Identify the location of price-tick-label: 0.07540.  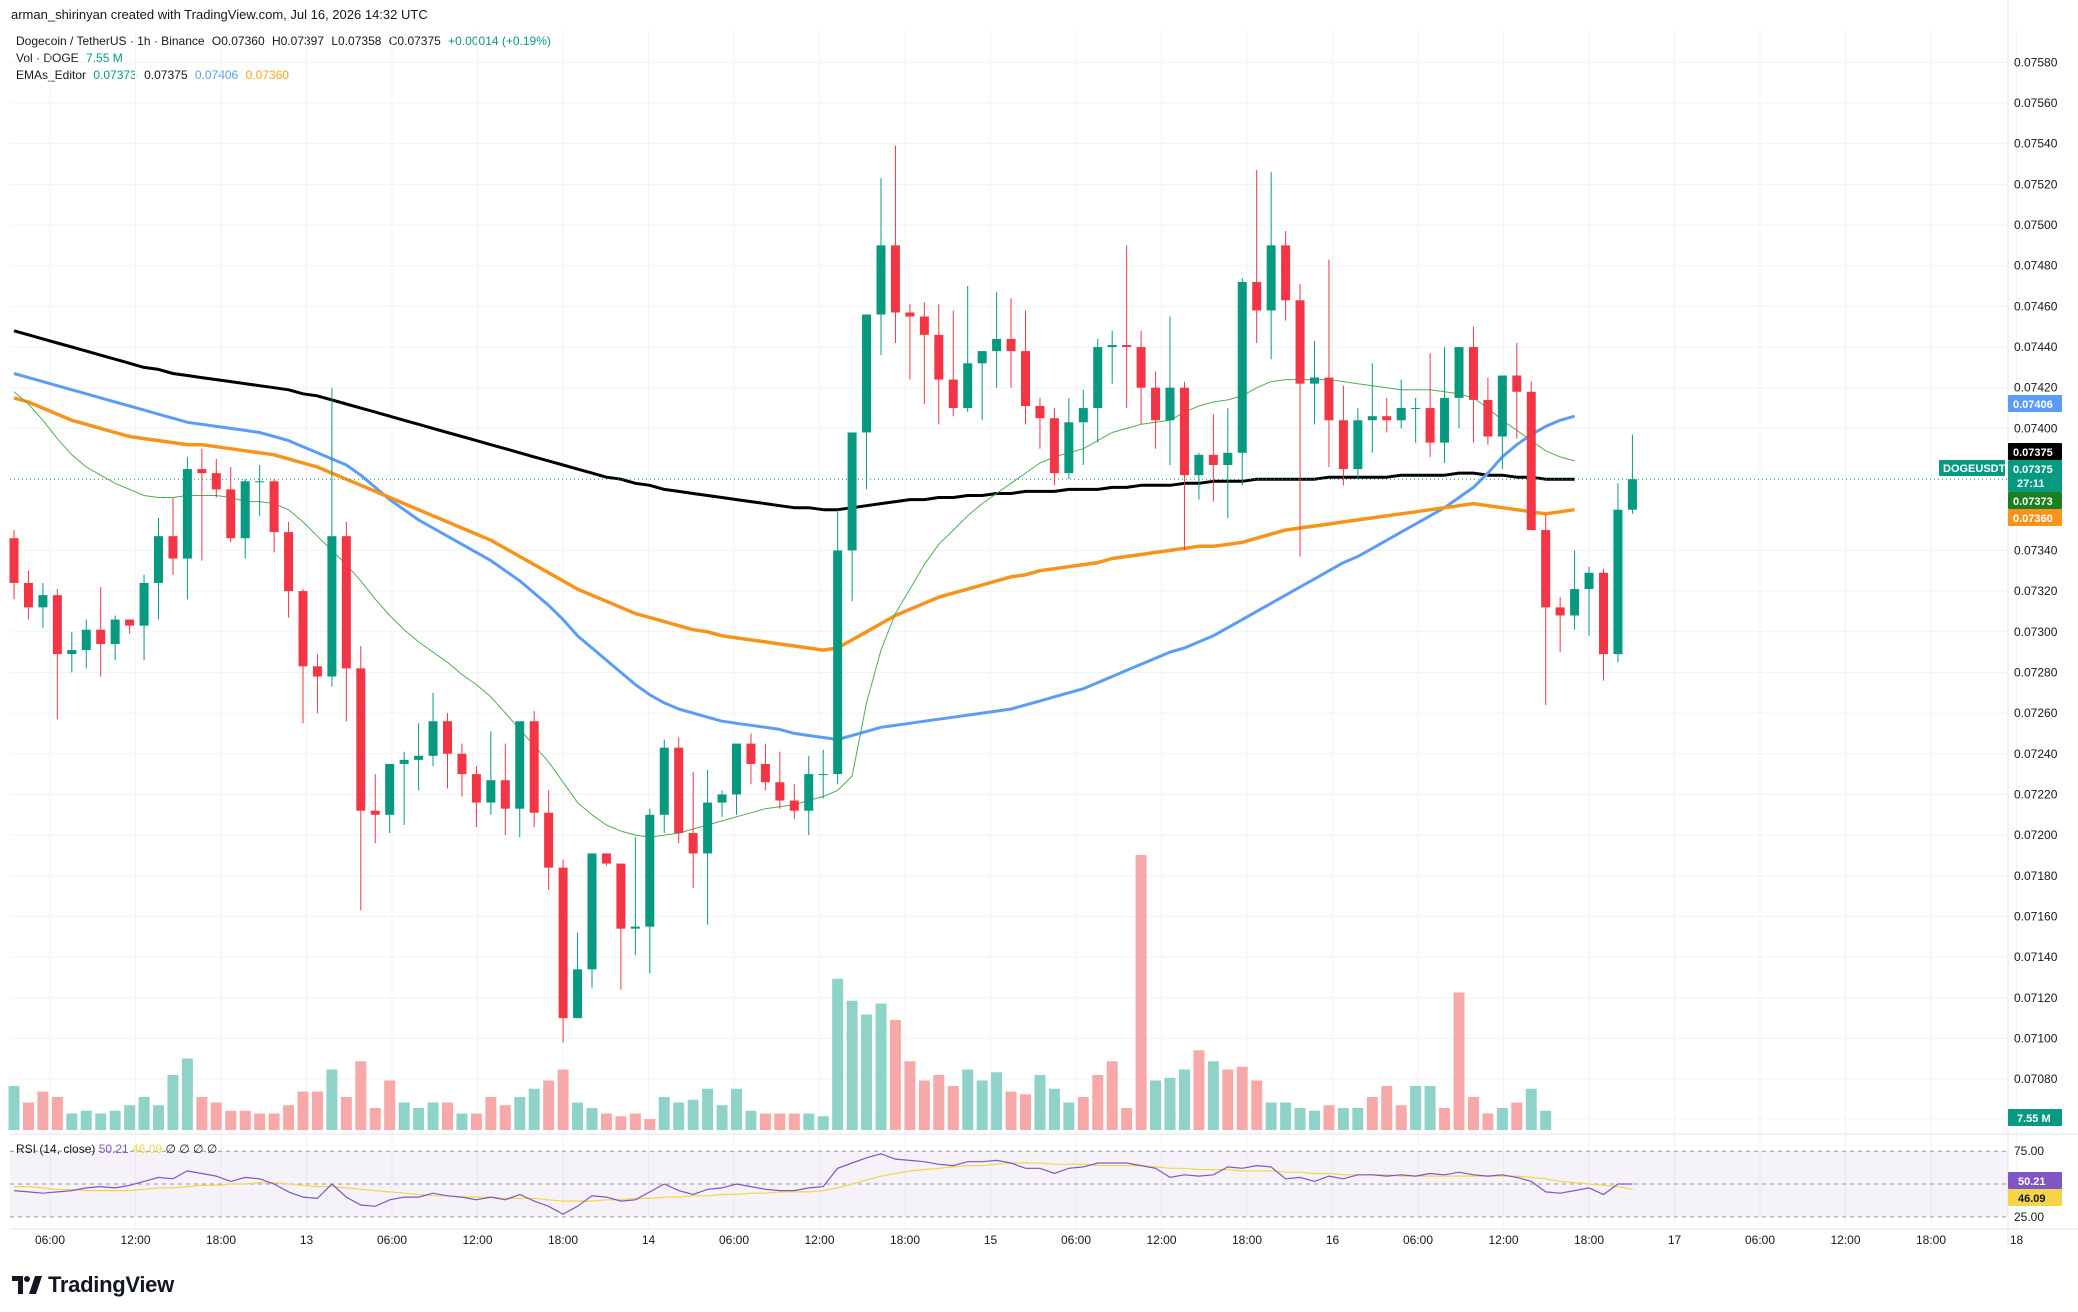
(2036, 144).